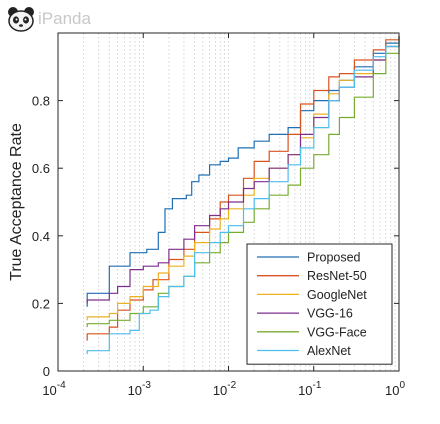  Describe the element at coordinates (46, 371) in the screenshot. I see `y-tick-label: 0` at that location.